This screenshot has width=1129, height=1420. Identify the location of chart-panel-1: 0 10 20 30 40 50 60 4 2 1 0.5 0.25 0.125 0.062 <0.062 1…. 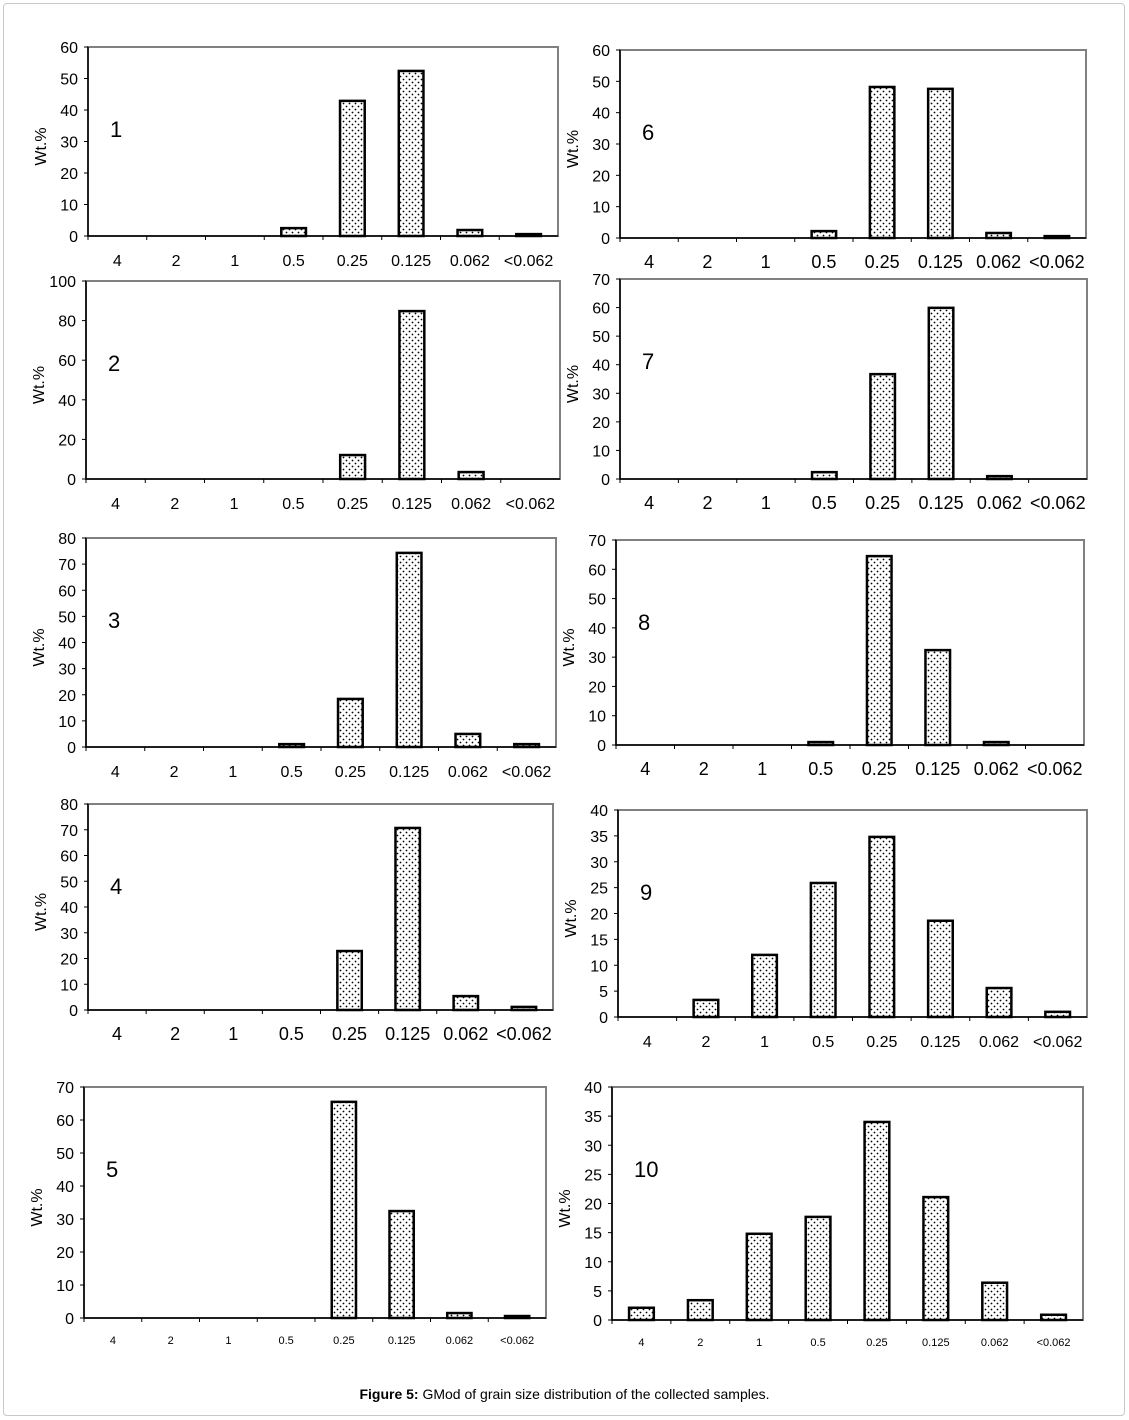
(296, 155).